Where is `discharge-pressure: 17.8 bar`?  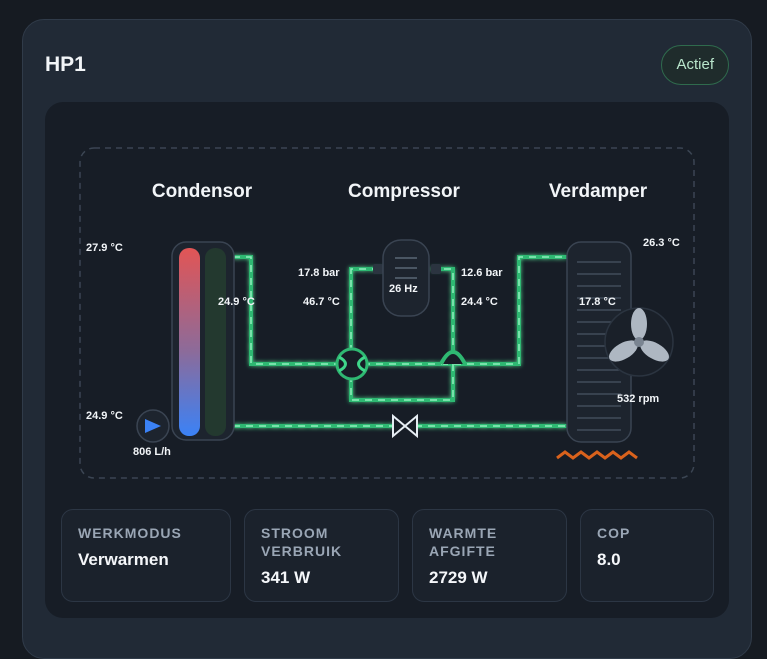 discharge-pressure: 17.8 bar is located at coordinates (319, 273).